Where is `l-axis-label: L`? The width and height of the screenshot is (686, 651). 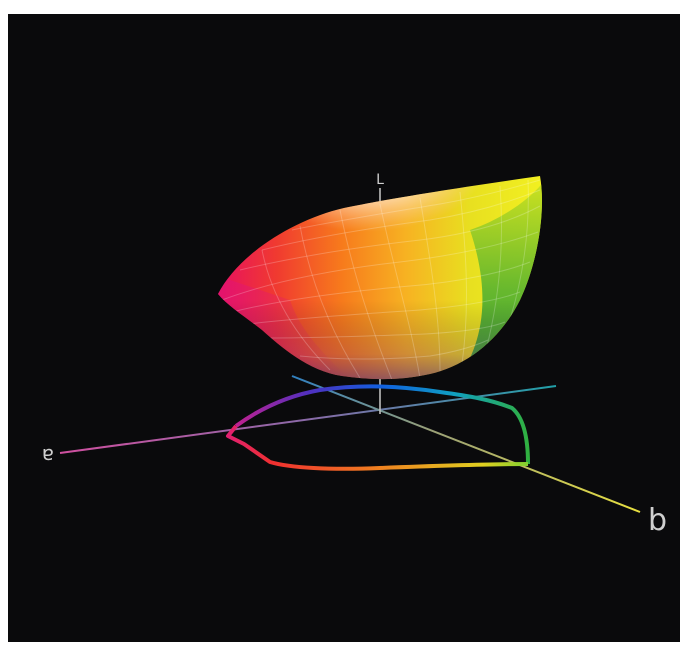
l-axis-label: L is located at coordinates (380, 180).